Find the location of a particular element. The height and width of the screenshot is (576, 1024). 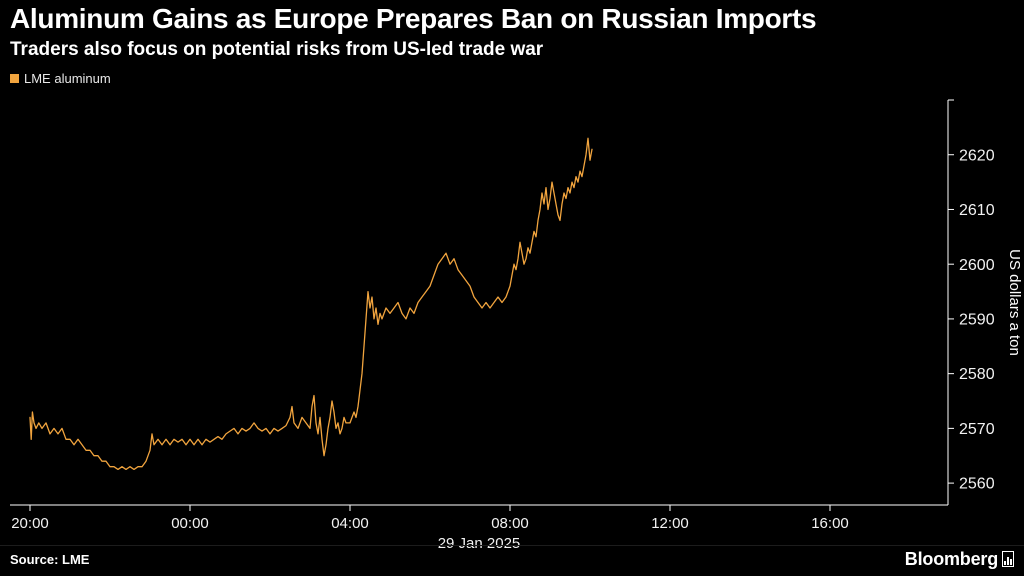

y-tick-label: 2600 is located at coordinates (977, 265).